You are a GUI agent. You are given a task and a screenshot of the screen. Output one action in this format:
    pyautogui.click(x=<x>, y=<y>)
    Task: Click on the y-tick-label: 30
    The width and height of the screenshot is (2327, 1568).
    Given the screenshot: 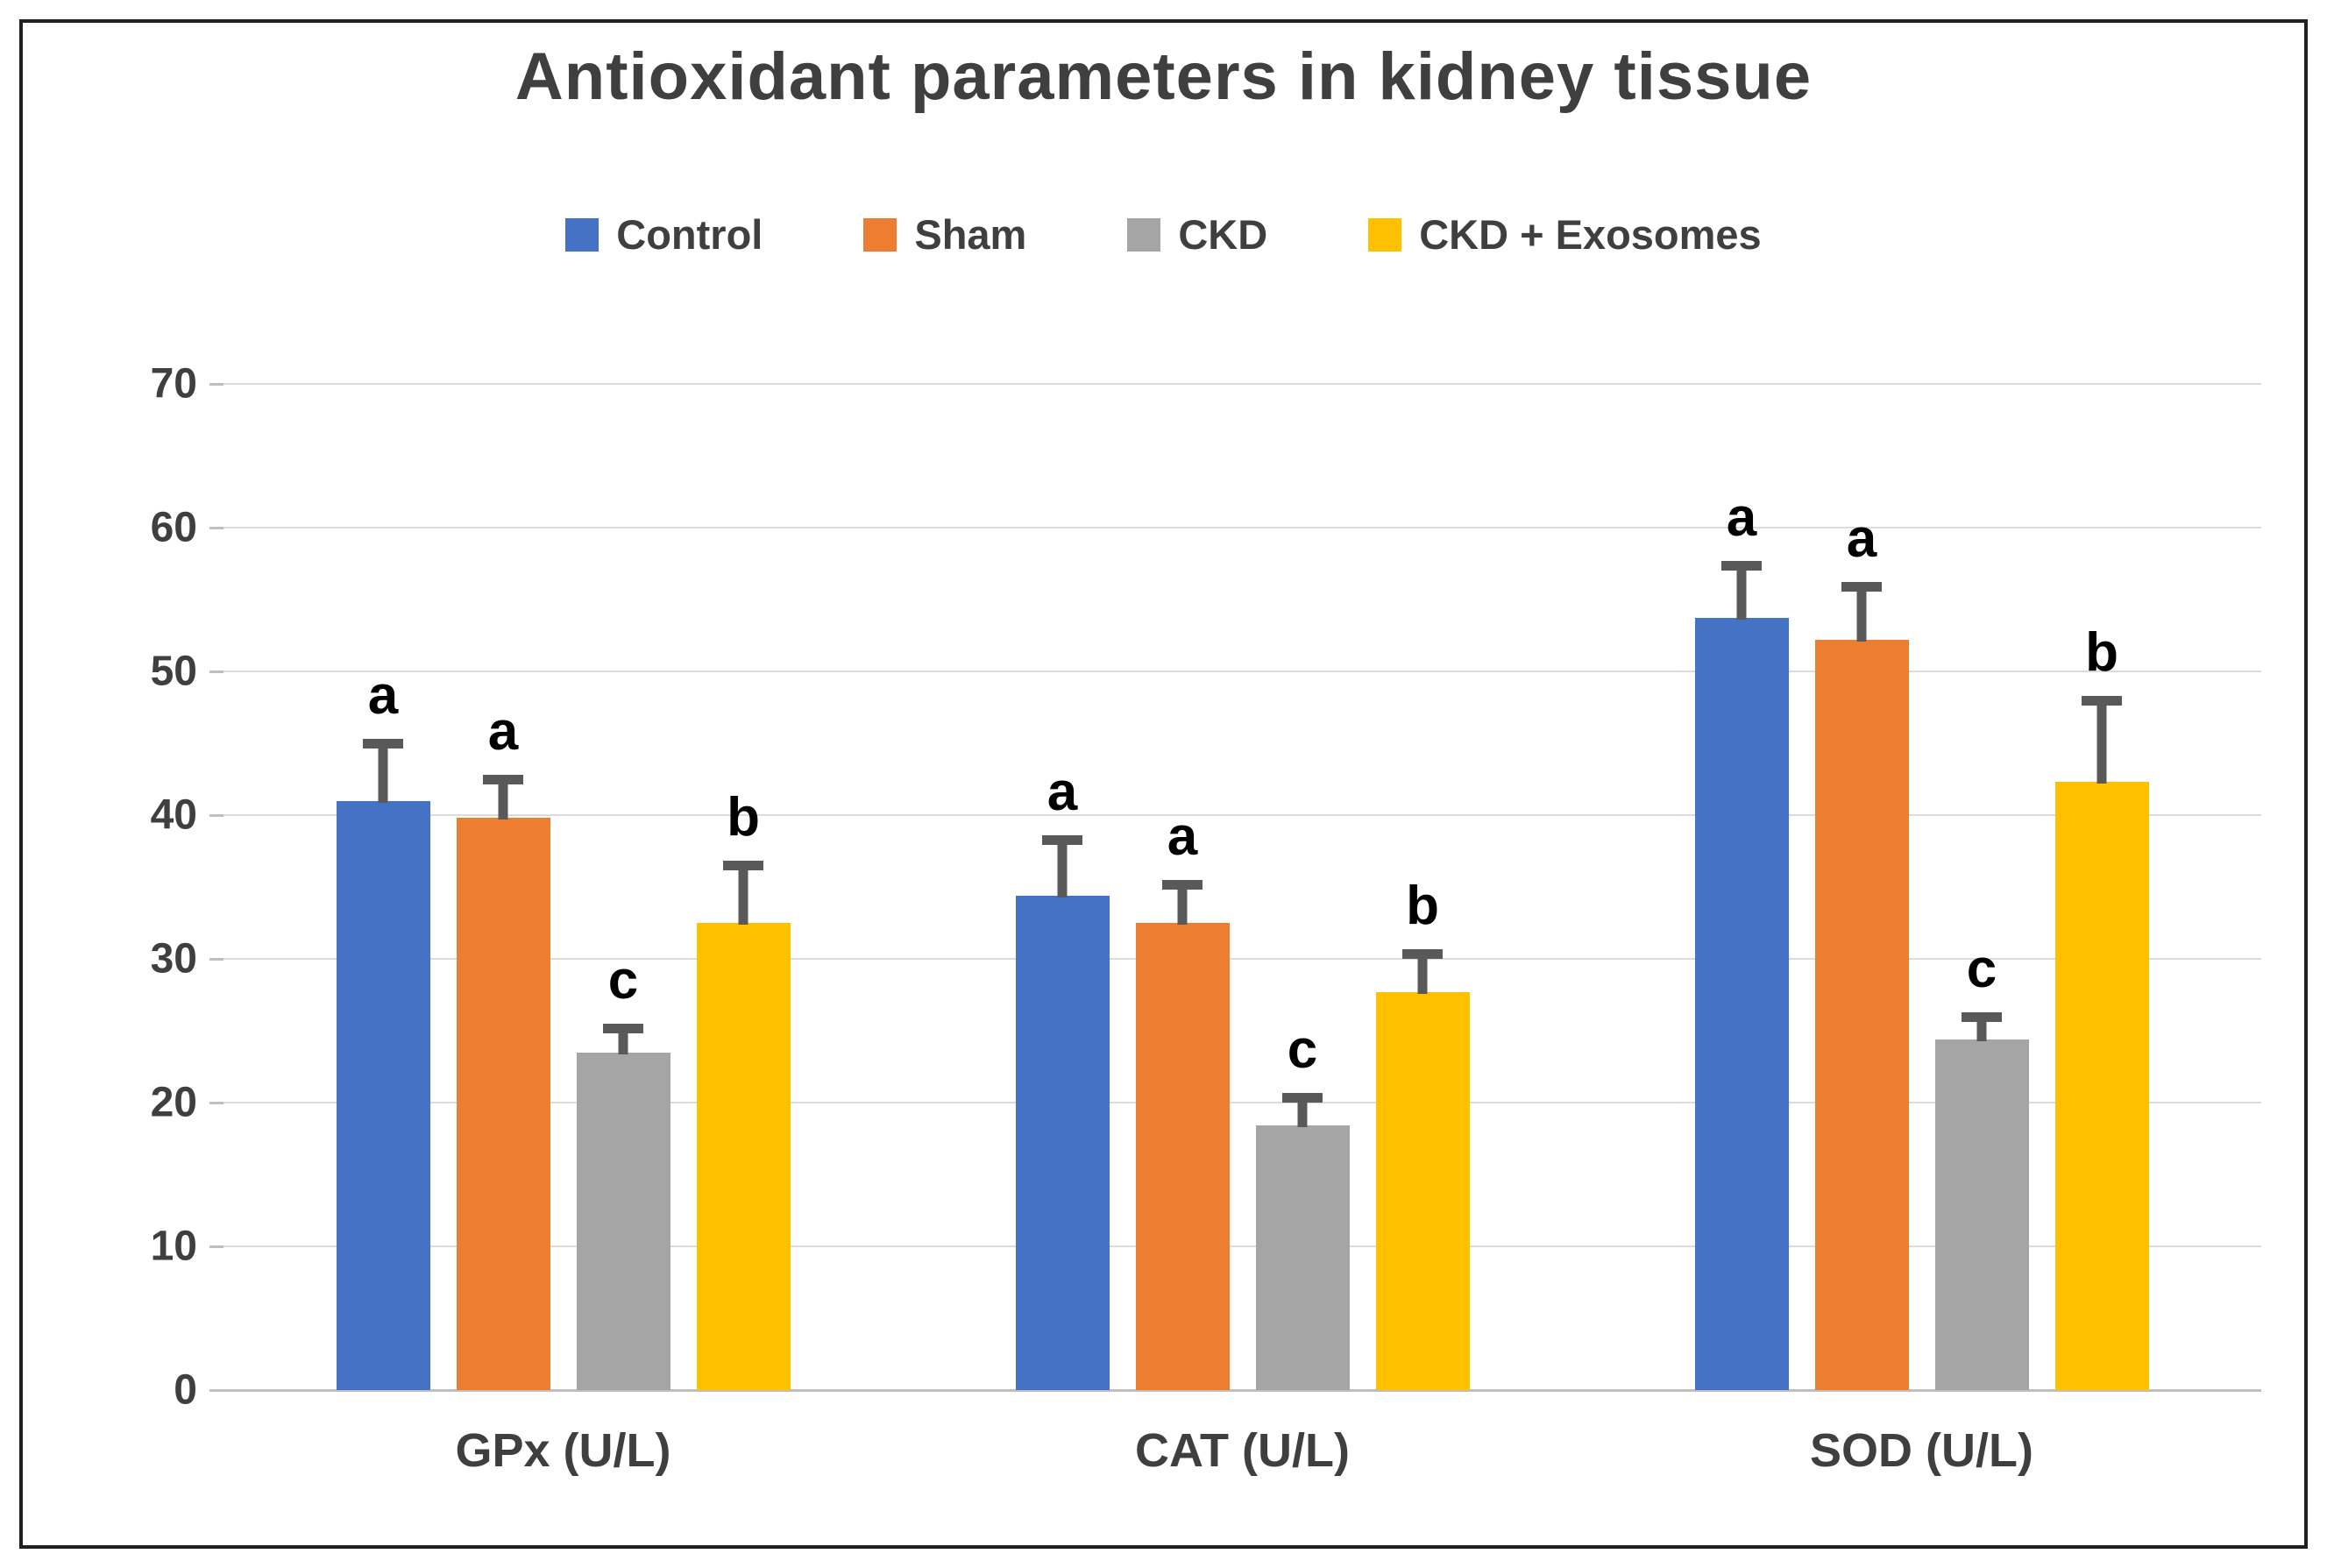 What is the action you would take?
    pyautogui.click(x=173, y=959)
    